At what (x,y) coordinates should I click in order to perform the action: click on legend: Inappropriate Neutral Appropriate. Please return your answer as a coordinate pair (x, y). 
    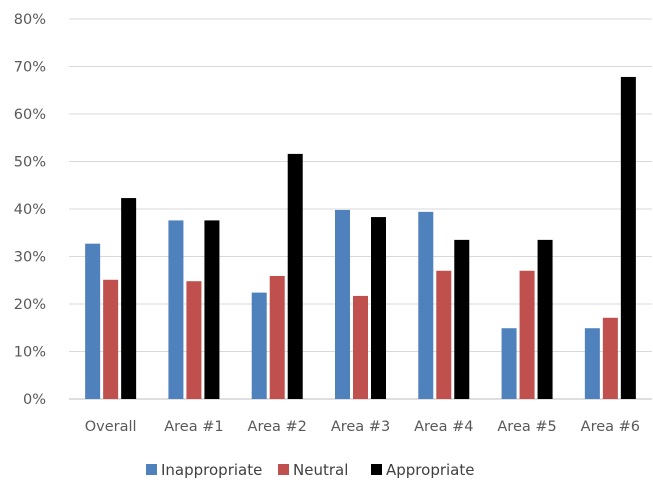
    Looking at the image, I should click on (310, 470).